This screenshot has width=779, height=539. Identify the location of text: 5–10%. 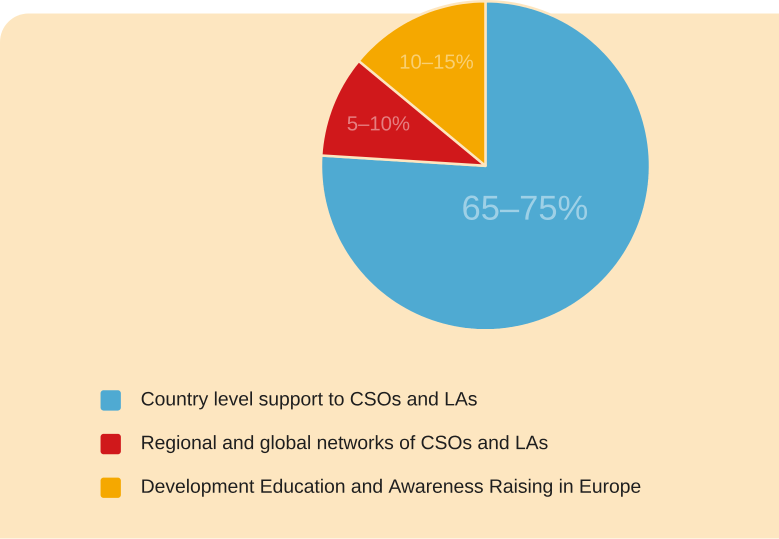
(379, 123).